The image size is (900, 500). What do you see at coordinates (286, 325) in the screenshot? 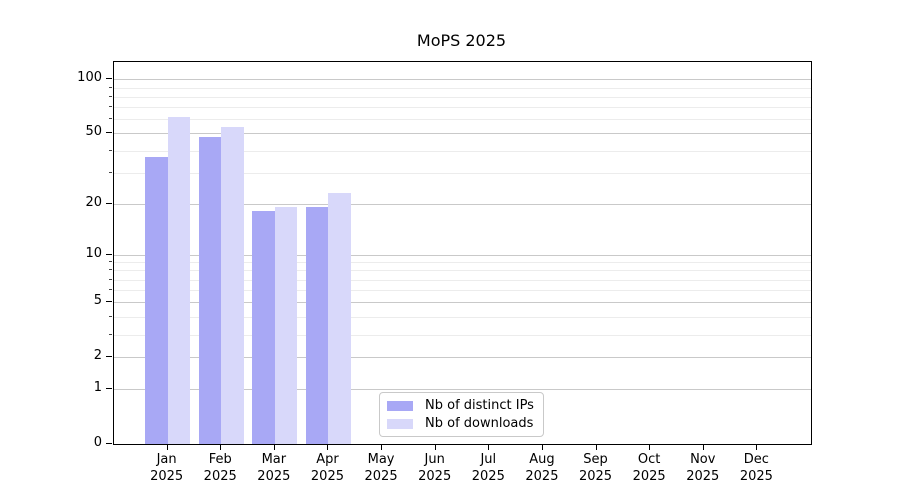
I see `bar-mar-downloads` at bounding box center [286, 325].